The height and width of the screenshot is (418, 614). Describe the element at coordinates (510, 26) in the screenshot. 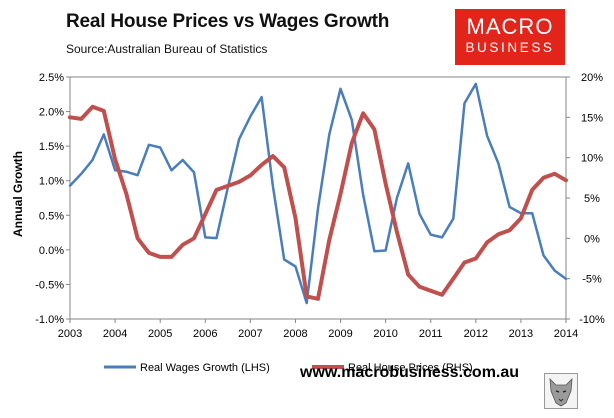

I see `logo-line-macro: MACRO` at that location.